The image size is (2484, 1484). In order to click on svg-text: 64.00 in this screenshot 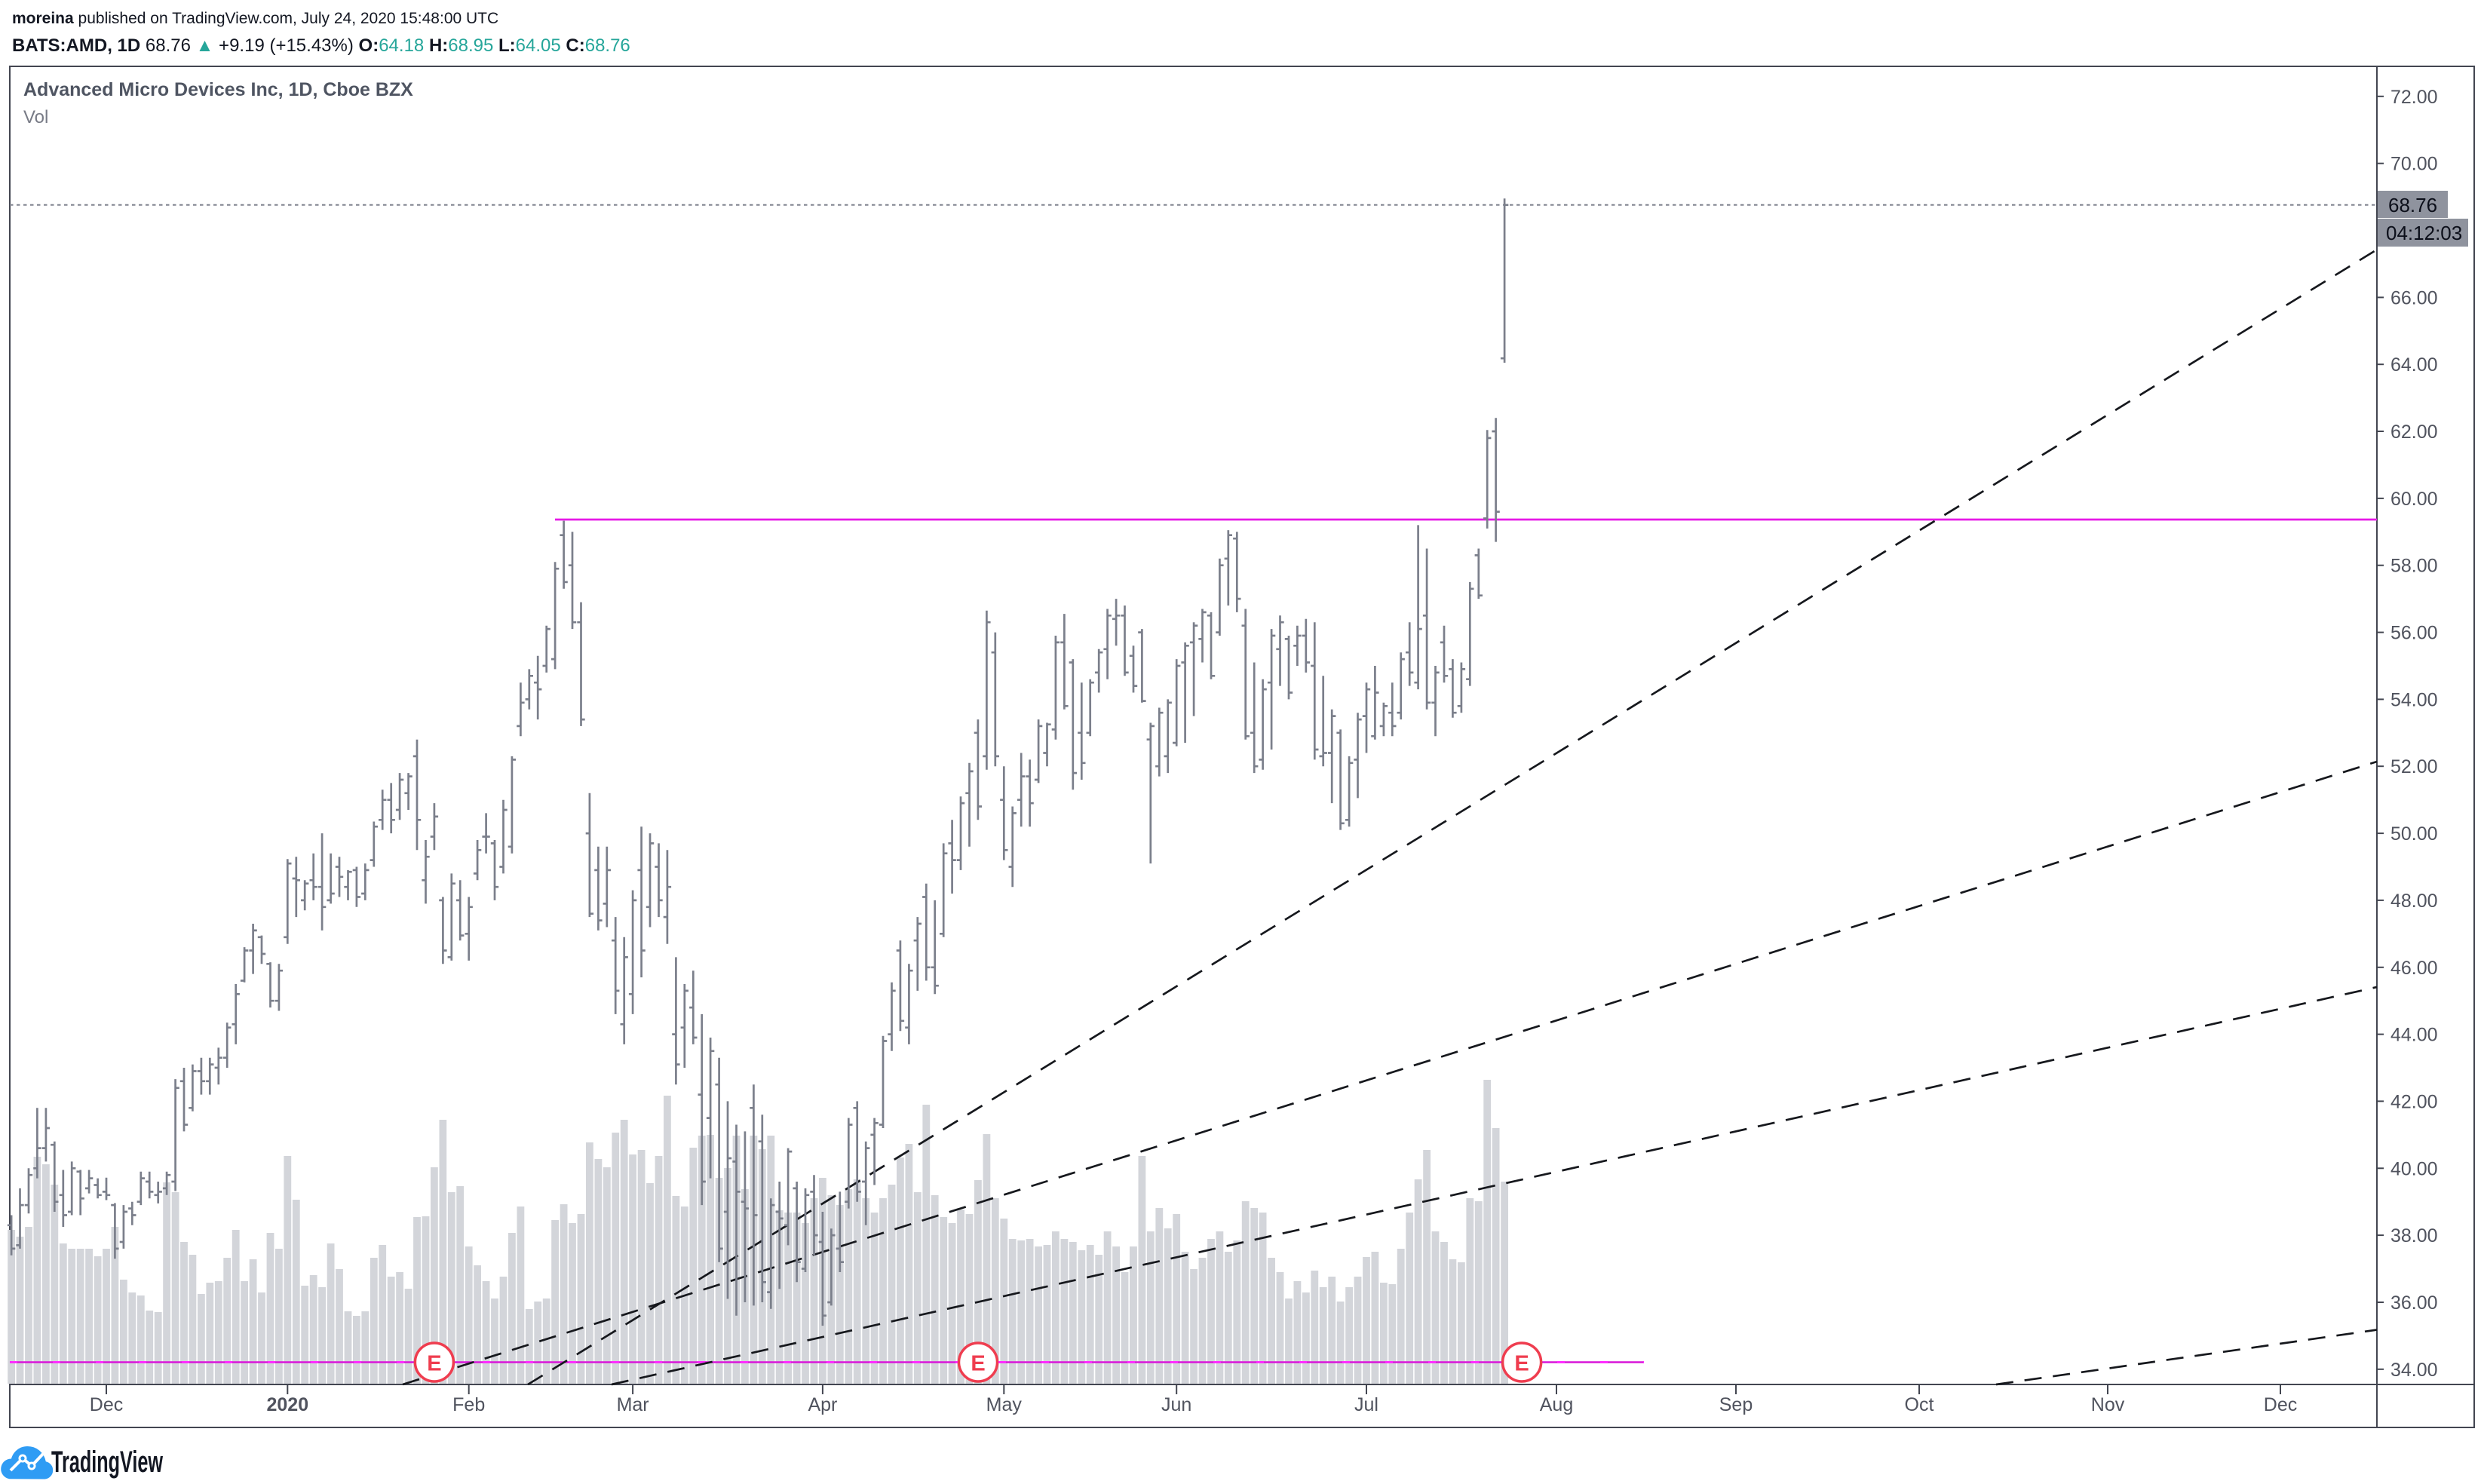, I will do `click(2414, 365)`.